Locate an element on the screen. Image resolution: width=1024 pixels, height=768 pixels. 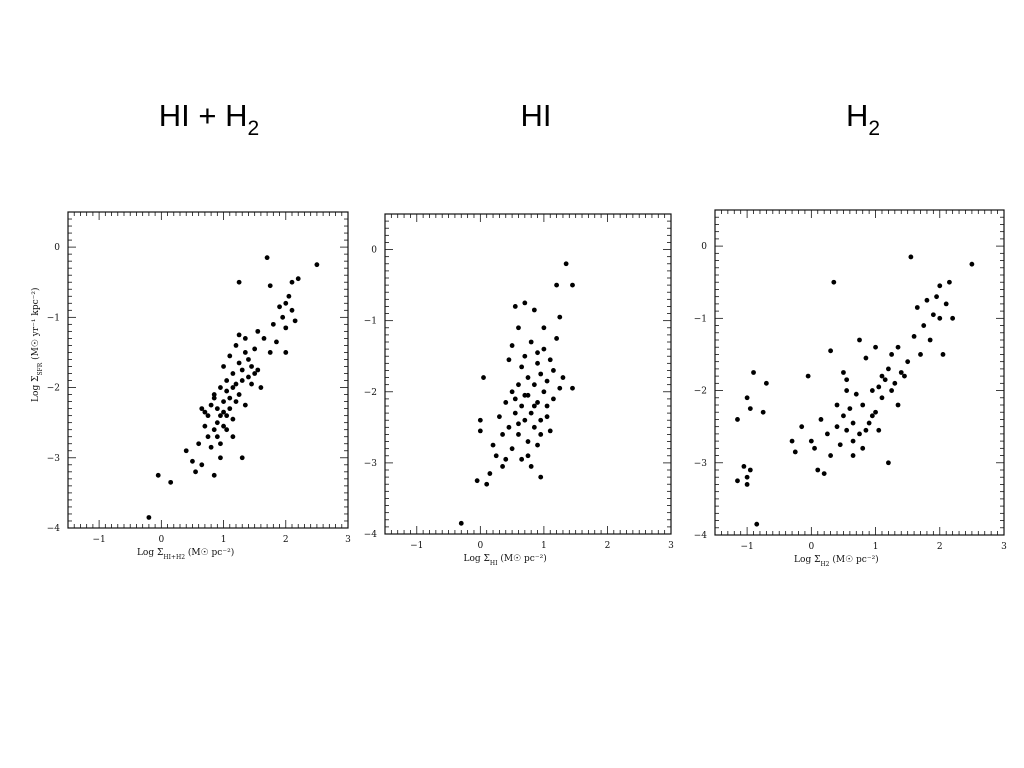
x-axis-label: Log ΣH2 (M☉ pc⁻²) is located at coordinates (836, 561).